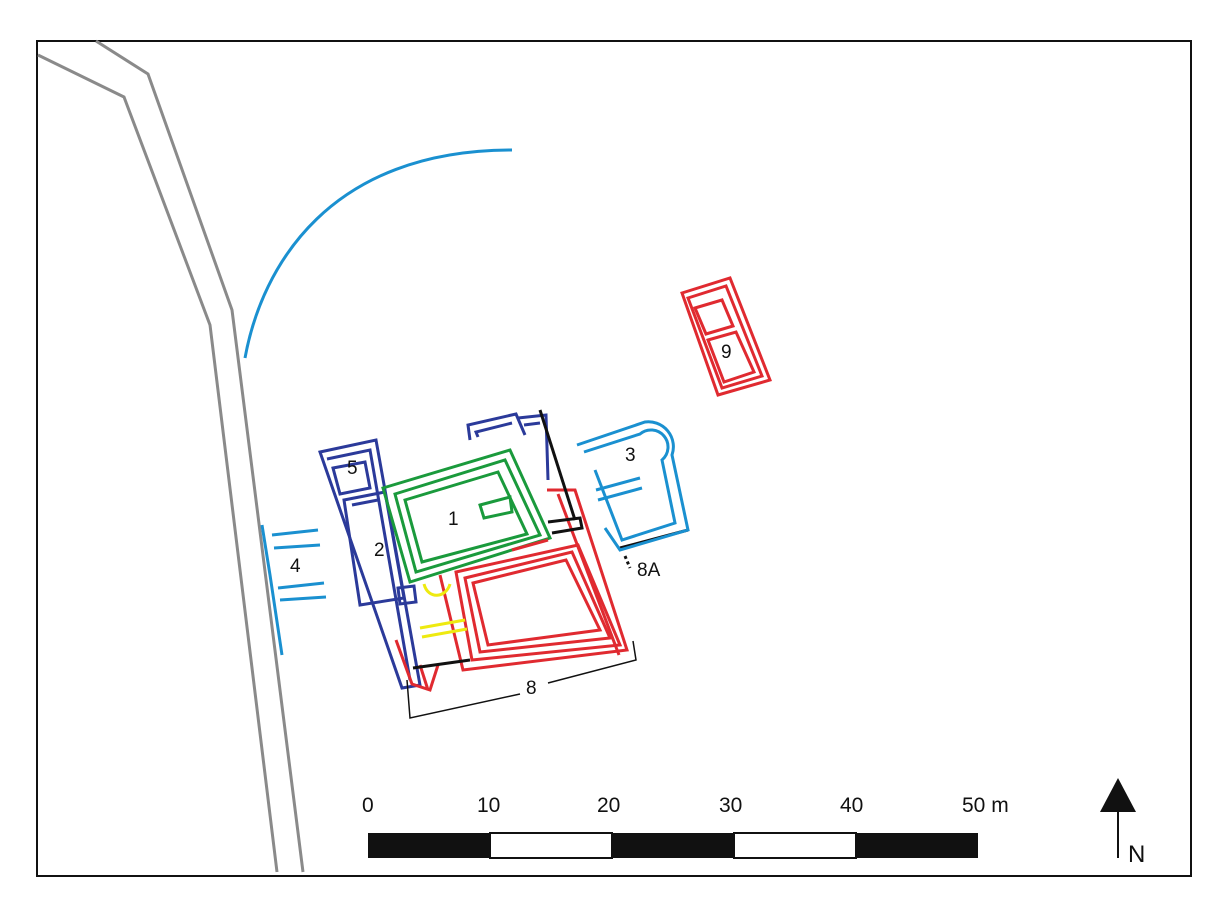 This screenshot has height=903, width=1208. Describe the element at coordinates (1136, 854) in the screenshot. I see `north-label: N` at that location.